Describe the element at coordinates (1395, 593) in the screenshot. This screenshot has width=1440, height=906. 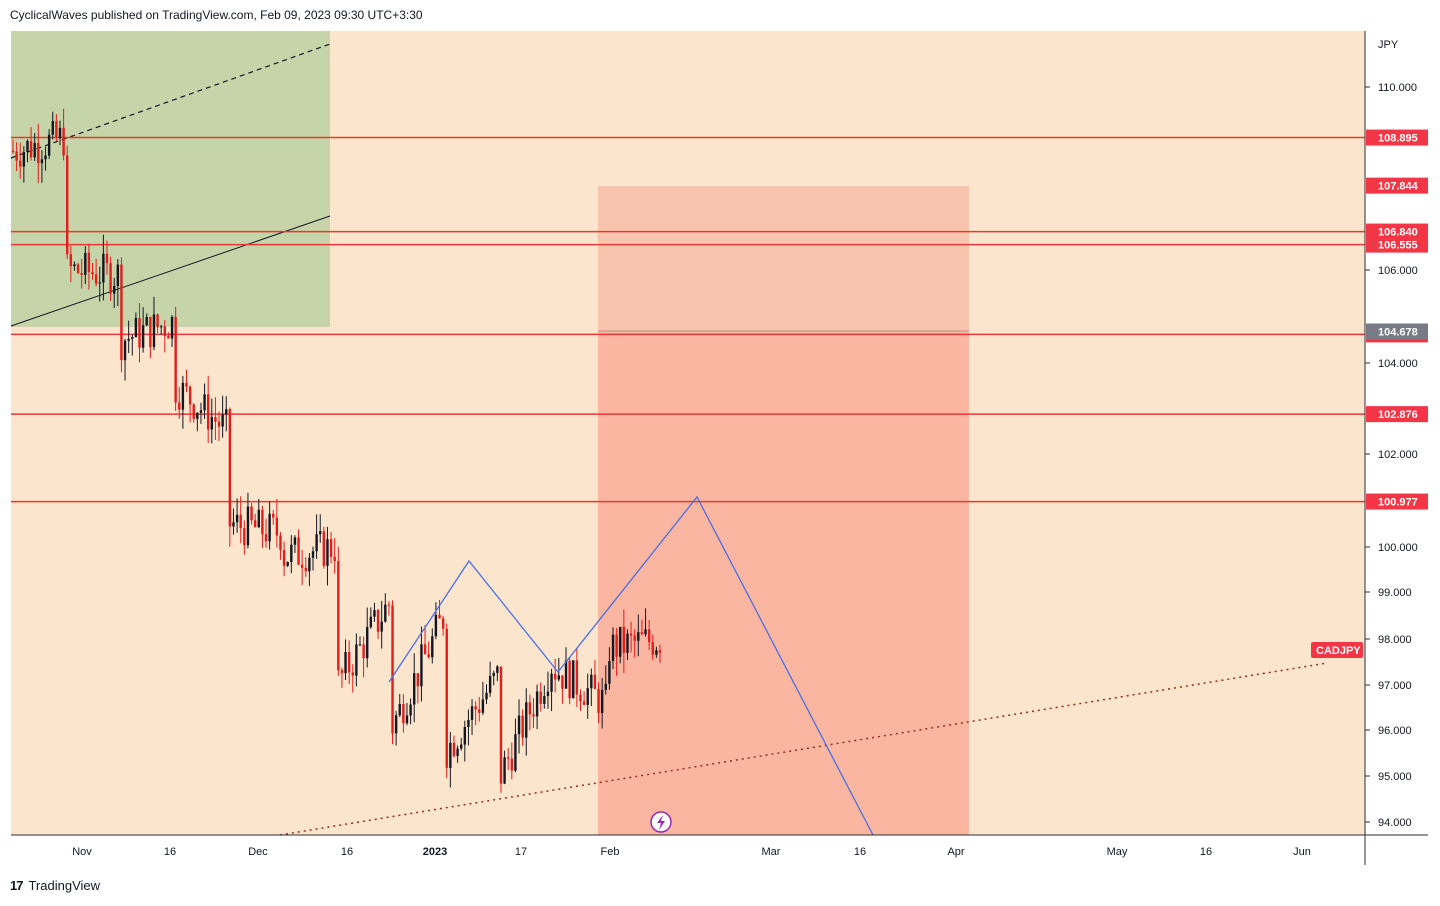
I see `y-tick-label-5: 99.000` at that location.